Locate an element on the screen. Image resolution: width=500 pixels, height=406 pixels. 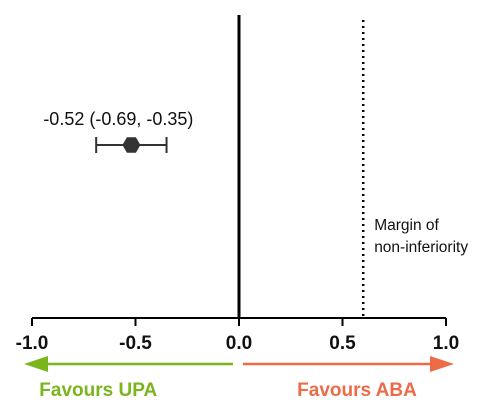
estimate-label: -0.52 (-0.69, -0.35) is located at coordinates (118, 119).